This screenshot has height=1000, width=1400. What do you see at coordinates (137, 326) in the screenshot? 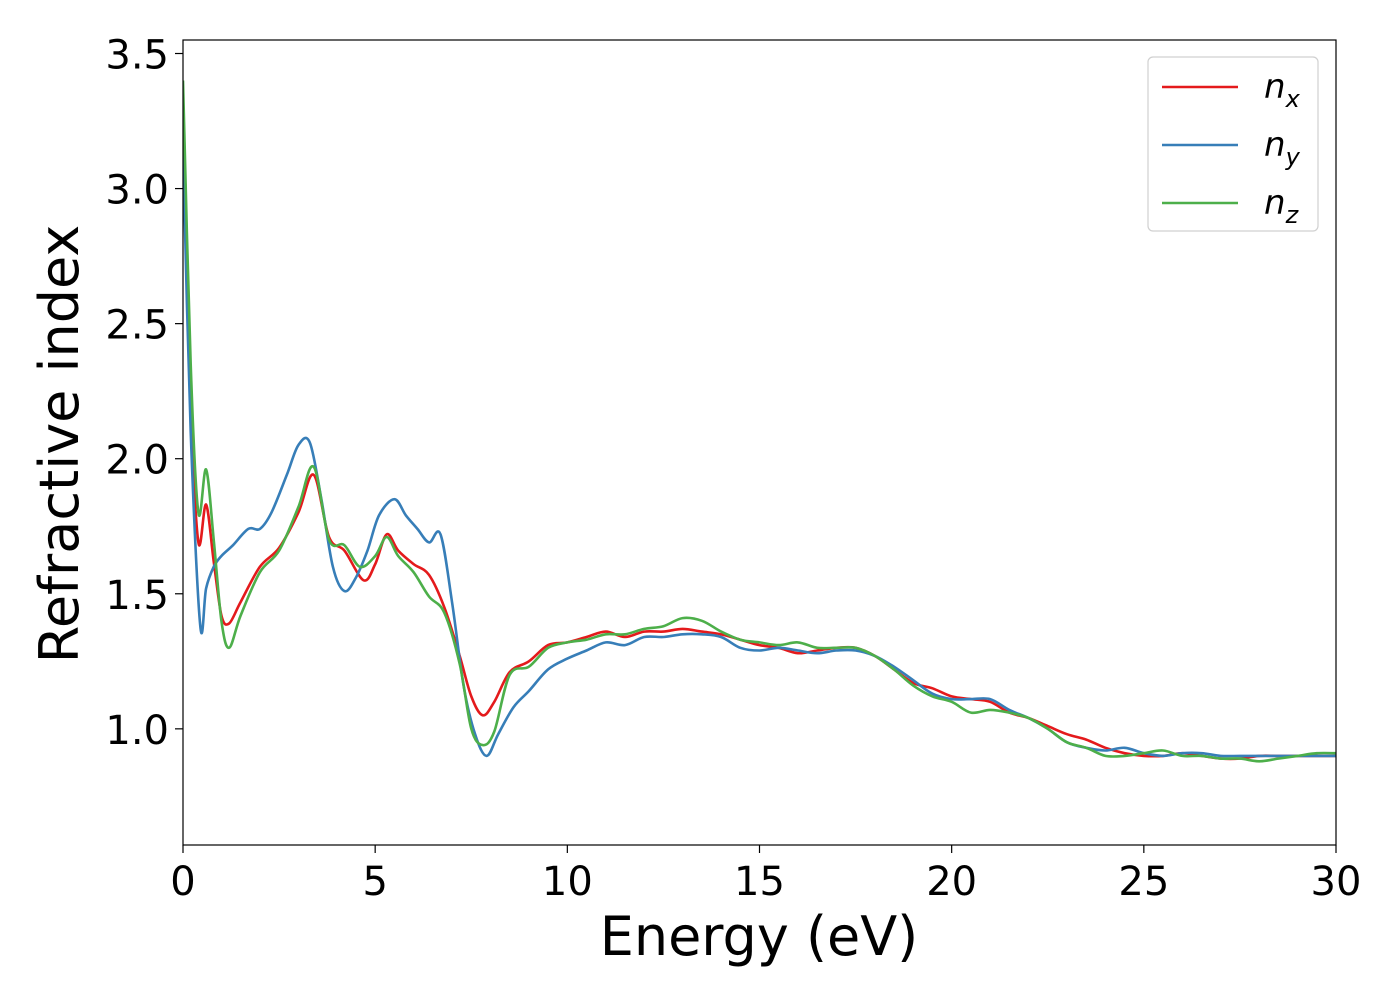
I see `y-tick-label: 2.5` at bounding box center [137, 326].